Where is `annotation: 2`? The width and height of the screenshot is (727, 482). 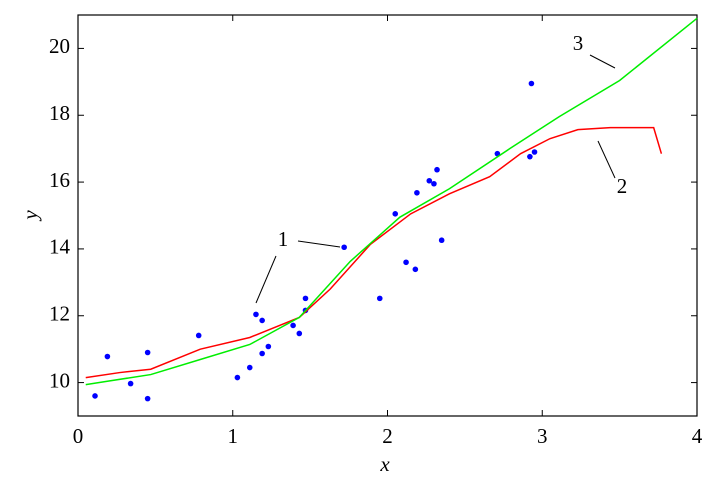
annotation: 2 is located at coordinates (622, 186).